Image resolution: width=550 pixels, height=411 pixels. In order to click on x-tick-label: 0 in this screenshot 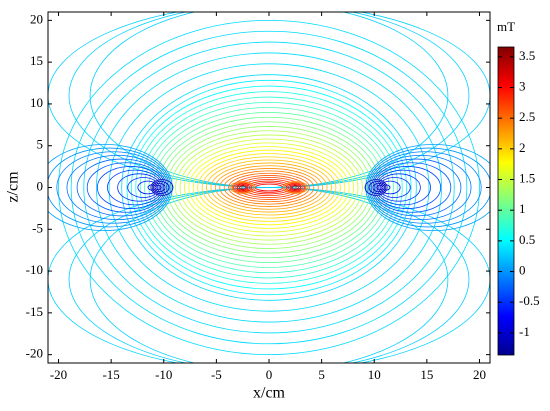, I will do `click(269, 374)`.